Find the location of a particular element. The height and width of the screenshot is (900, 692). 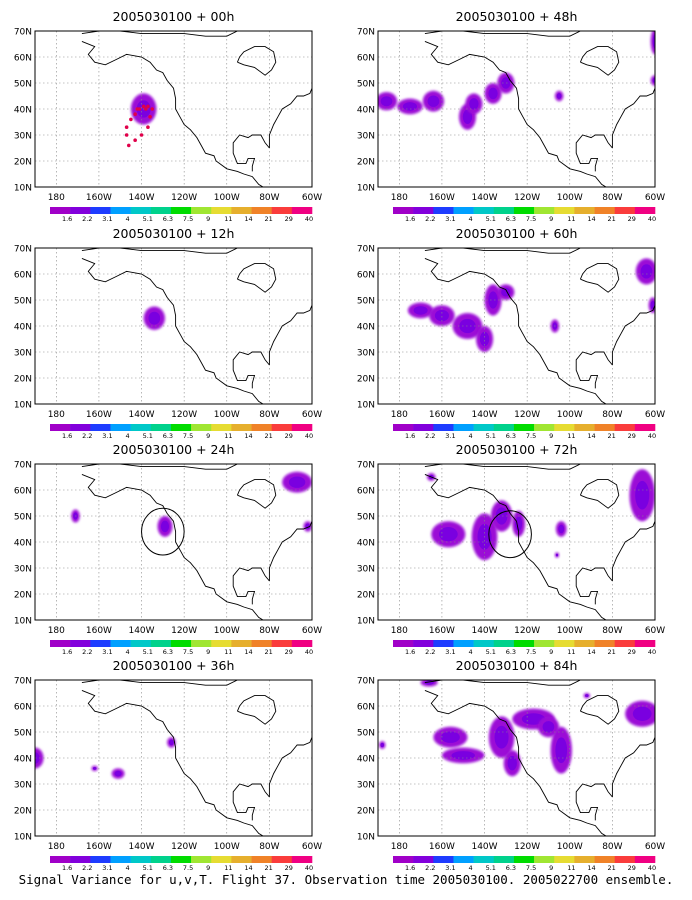

lat-tick-label: 70N is located at coordinates (23, 250).